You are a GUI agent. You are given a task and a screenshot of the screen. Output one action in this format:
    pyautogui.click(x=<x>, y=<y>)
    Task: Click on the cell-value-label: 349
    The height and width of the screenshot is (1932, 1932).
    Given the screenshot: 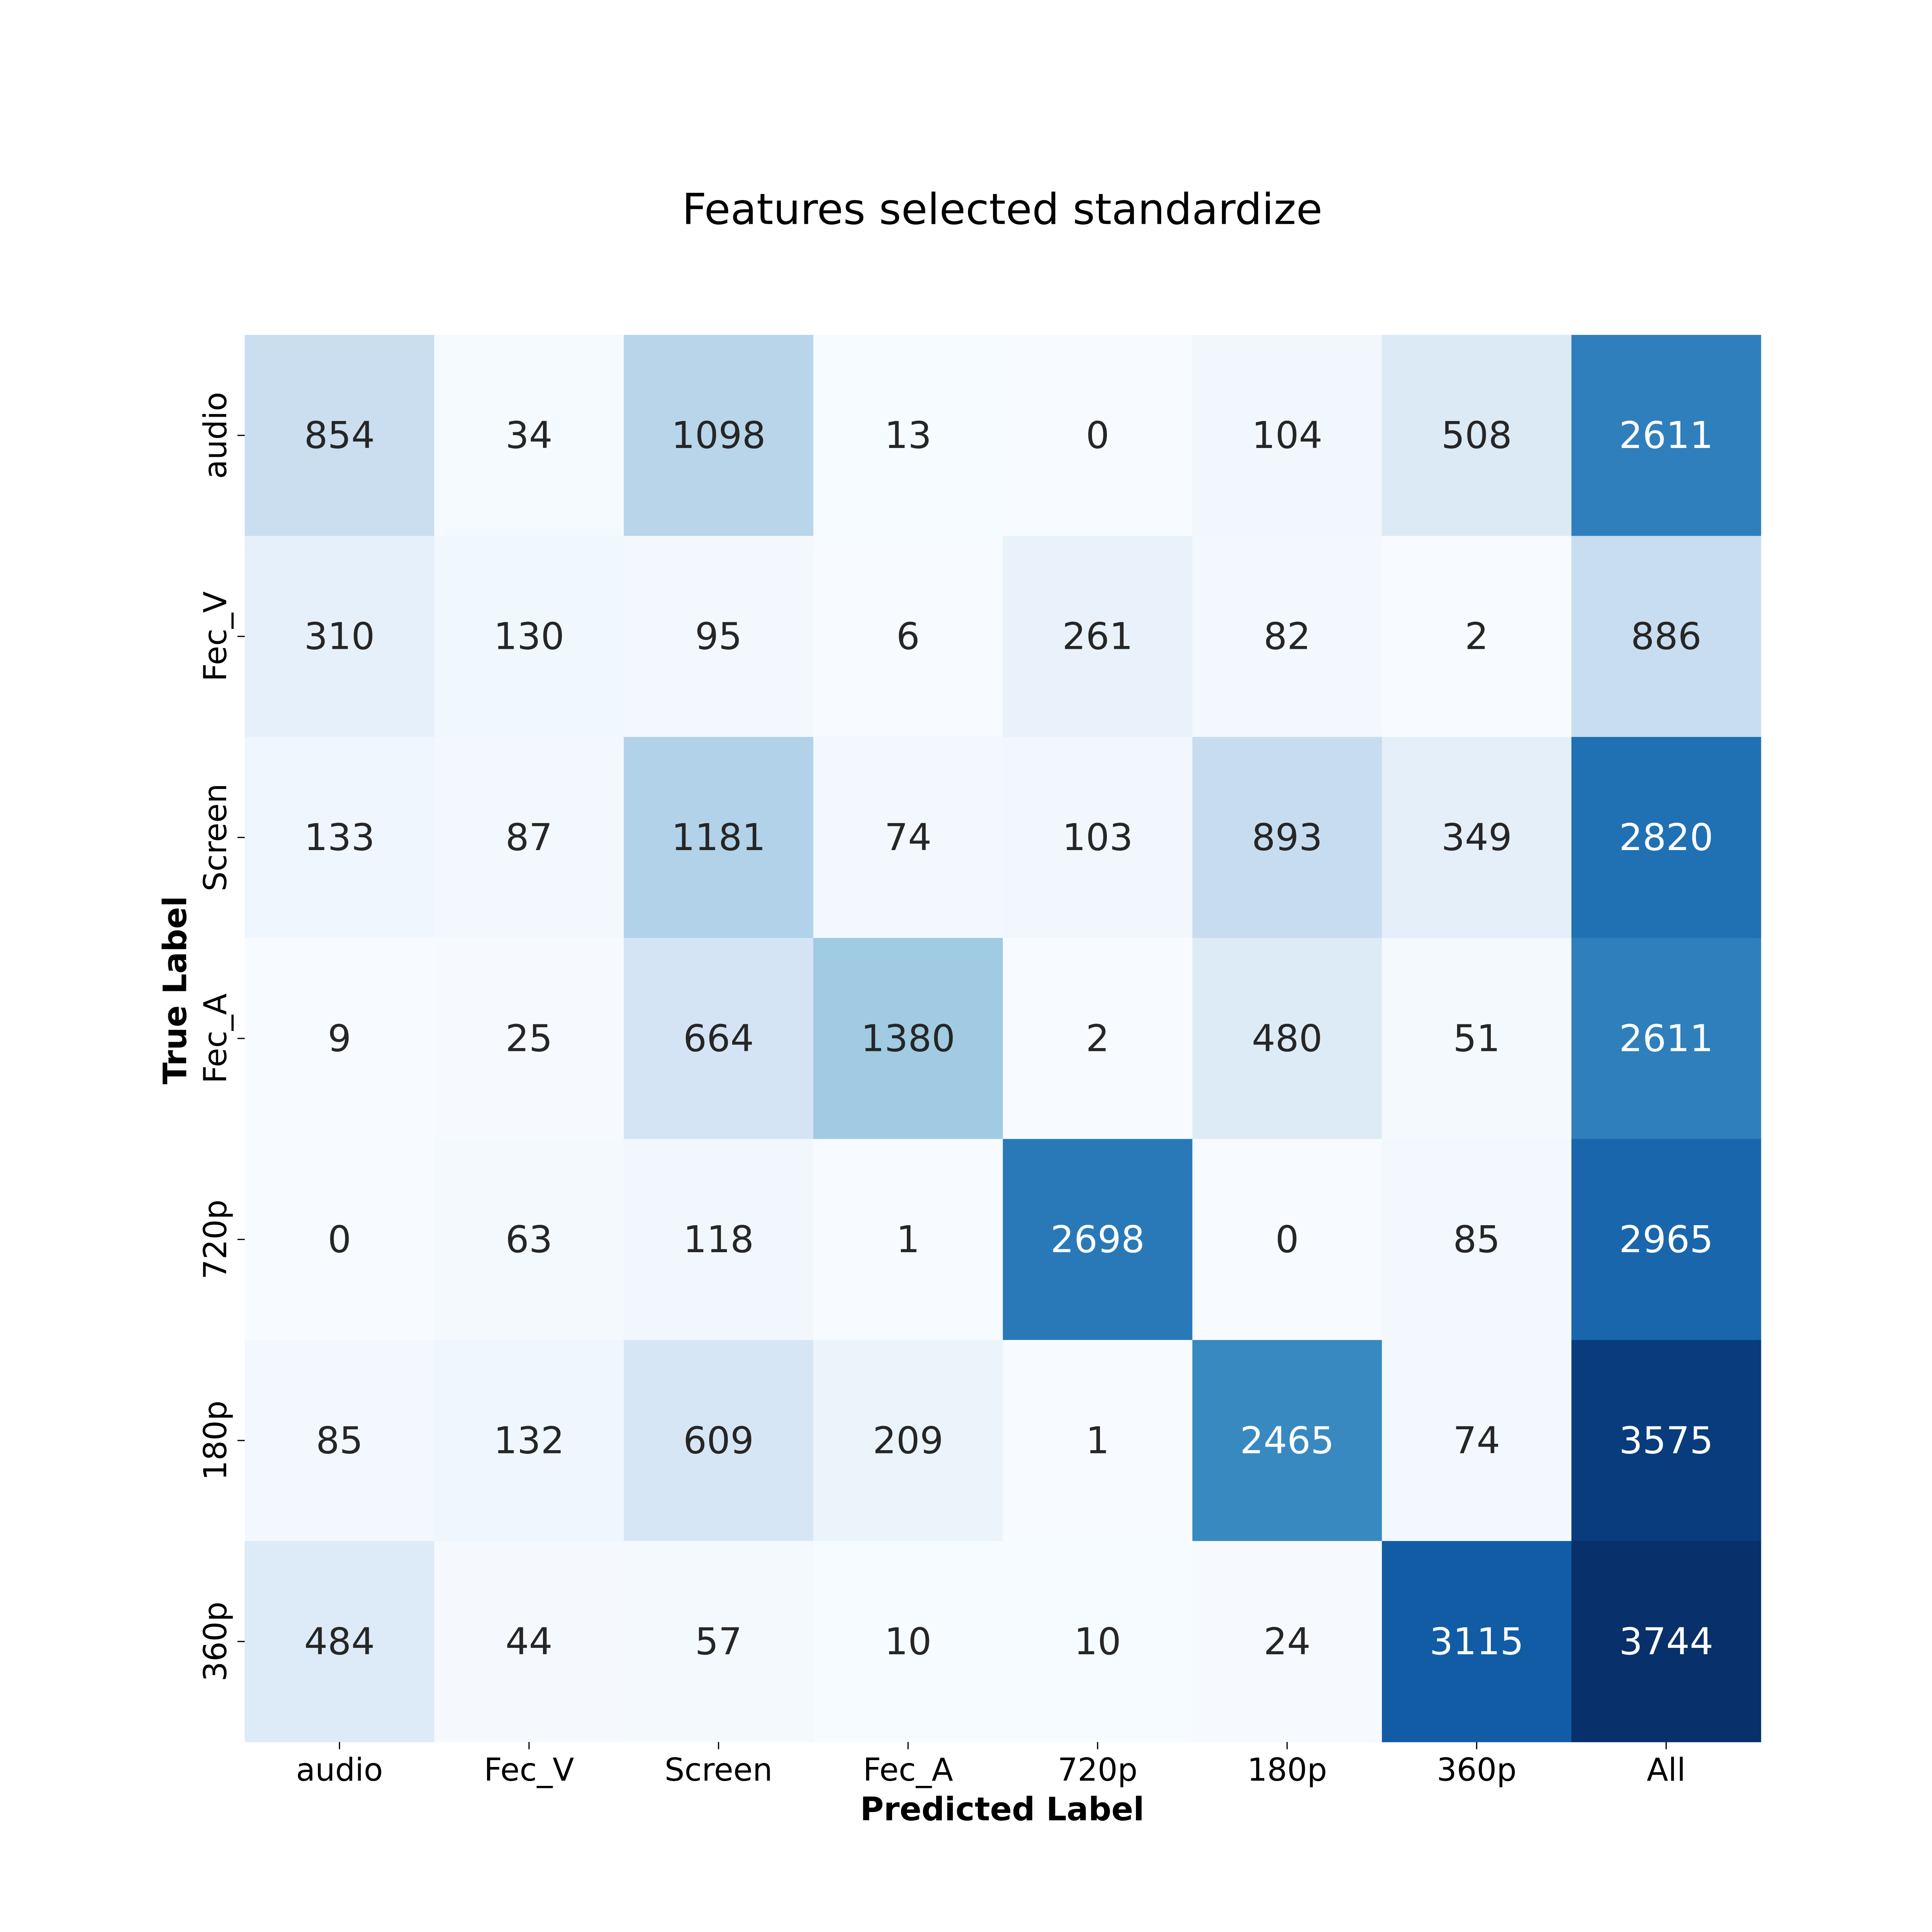 What is the action you would take?
    pyautogui.click(x=1476, y=837)
    